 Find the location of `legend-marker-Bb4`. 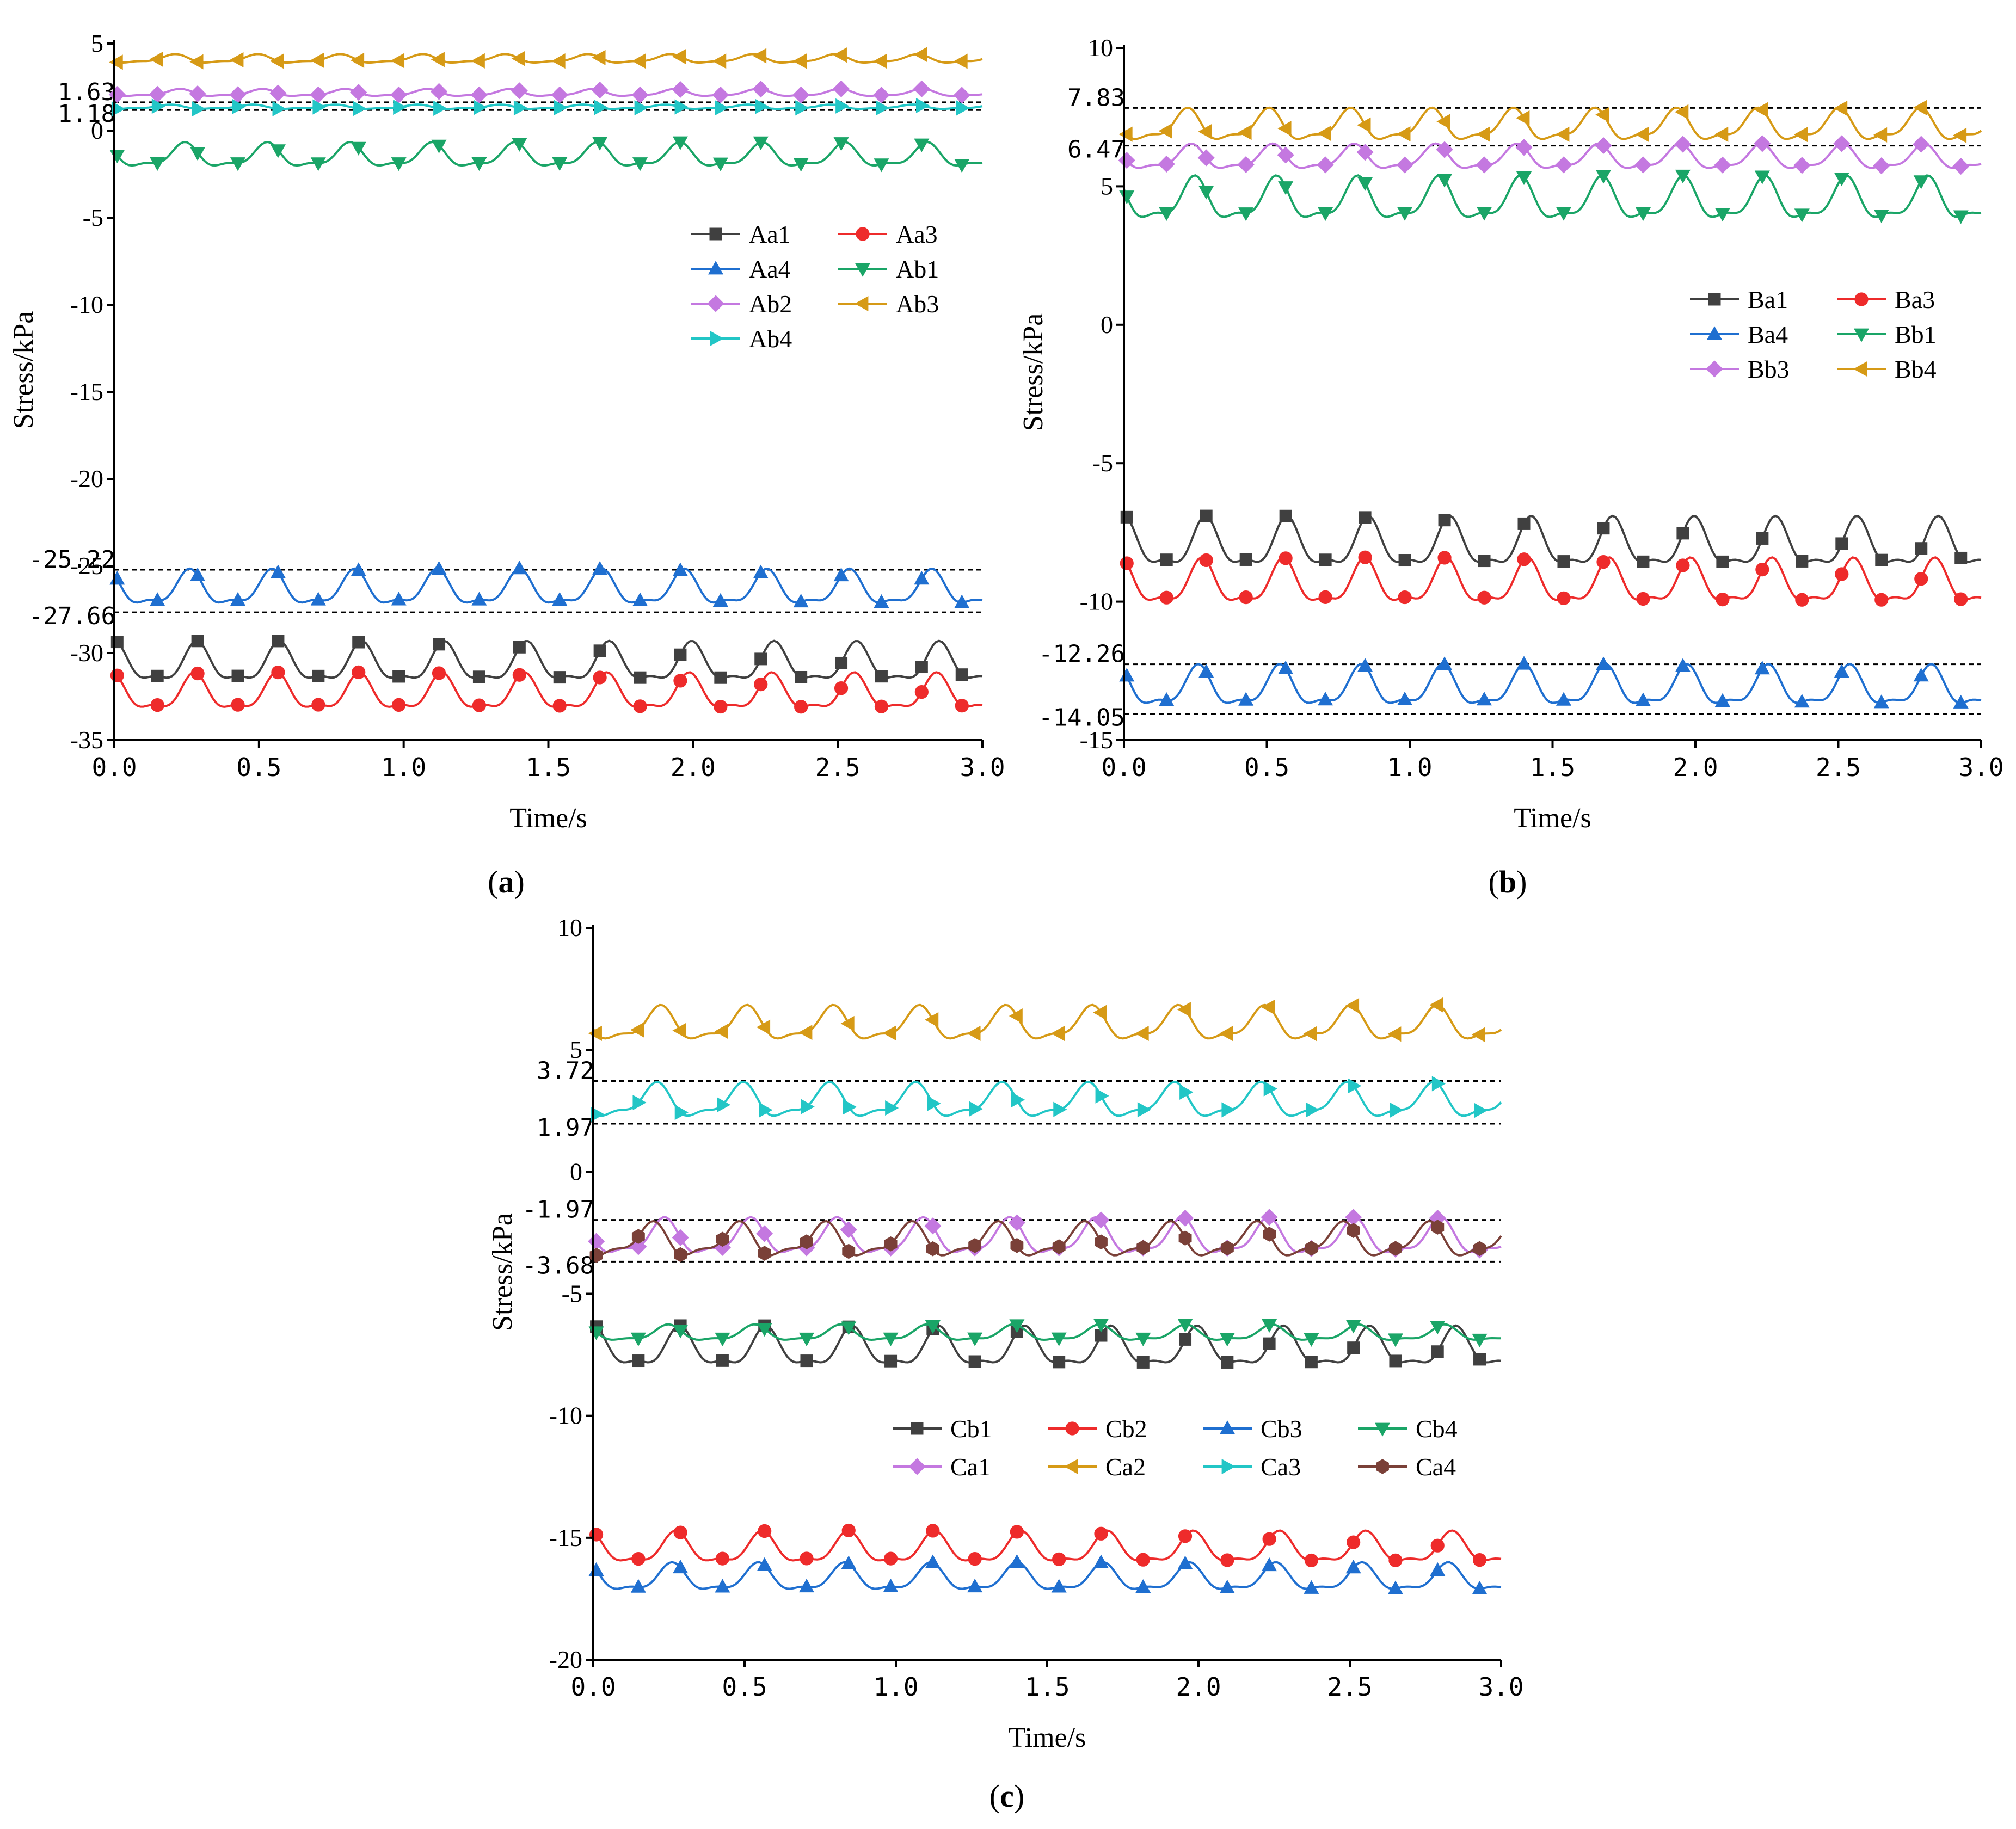

legend-marker-Bb4 is located at coordinates (1860, 369).